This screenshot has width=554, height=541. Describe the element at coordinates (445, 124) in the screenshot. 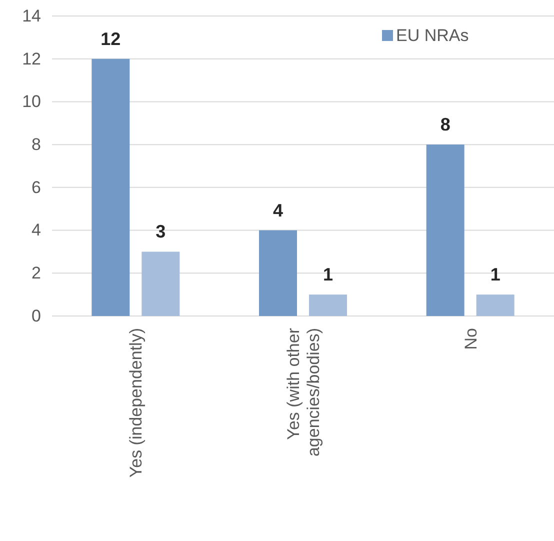

I see `data-label: 8` at that location.